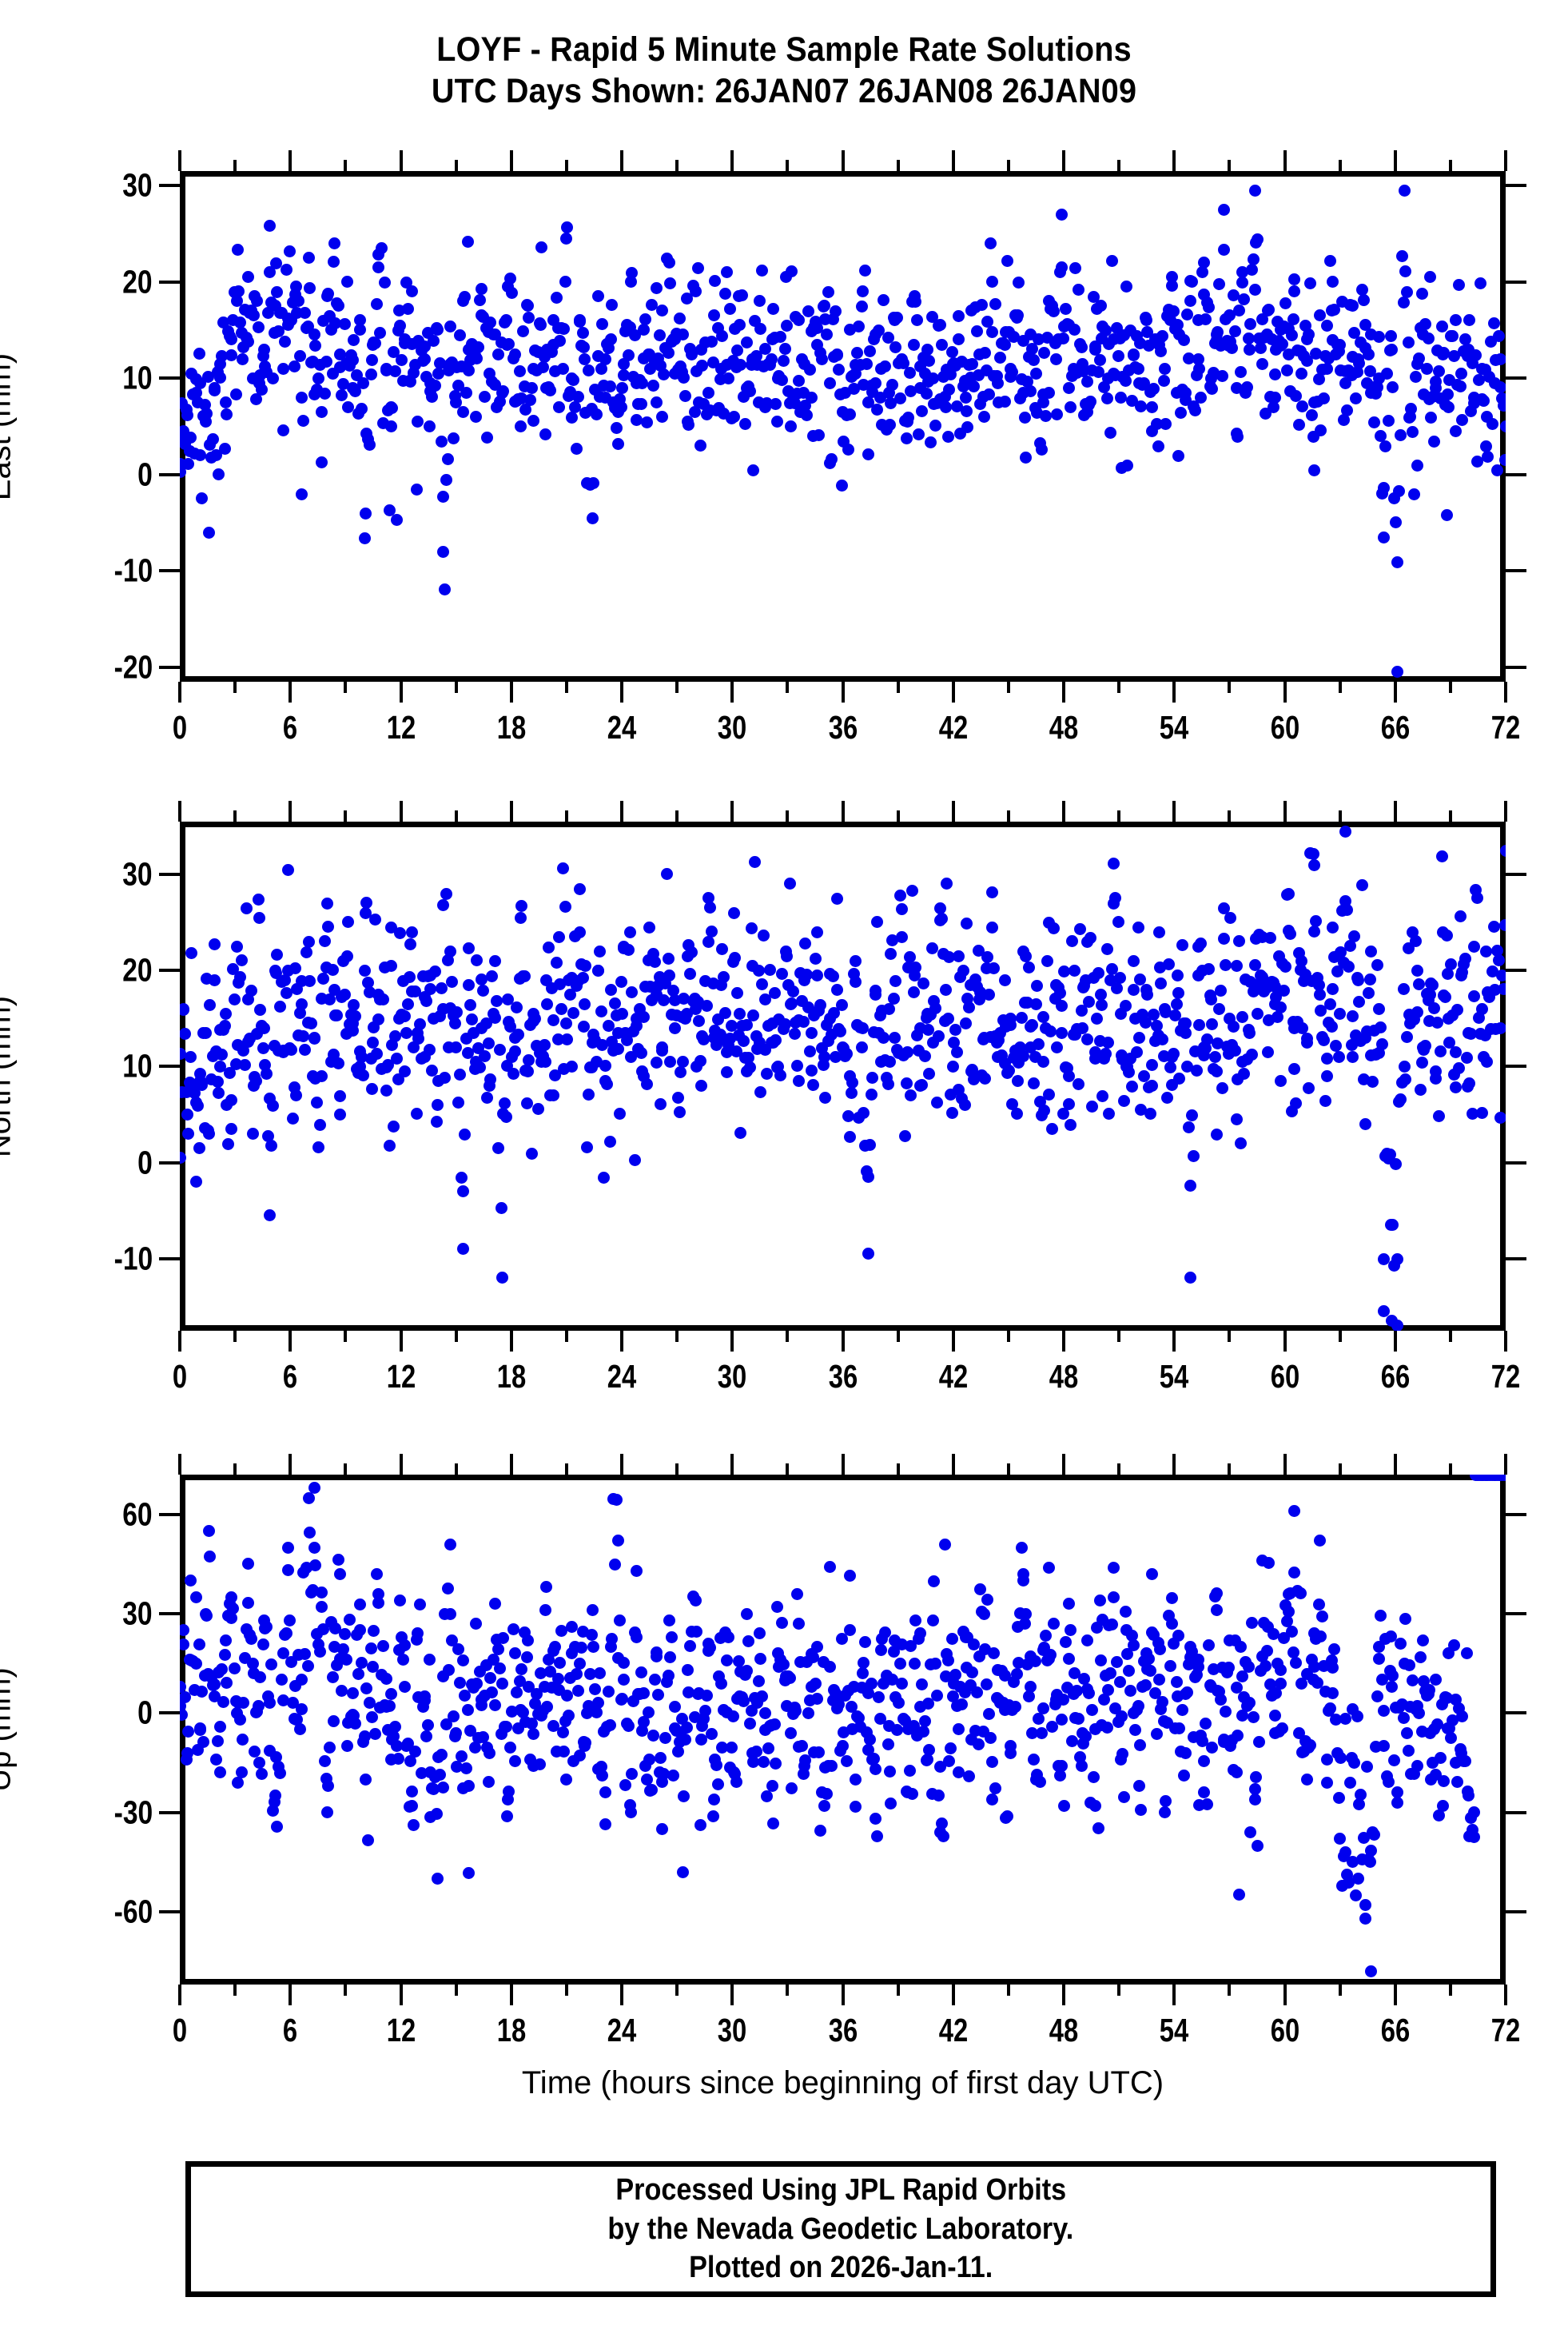  Describe the element at coordinates (953, 692) in the screenshot. I see `x-tick-major` at that location.